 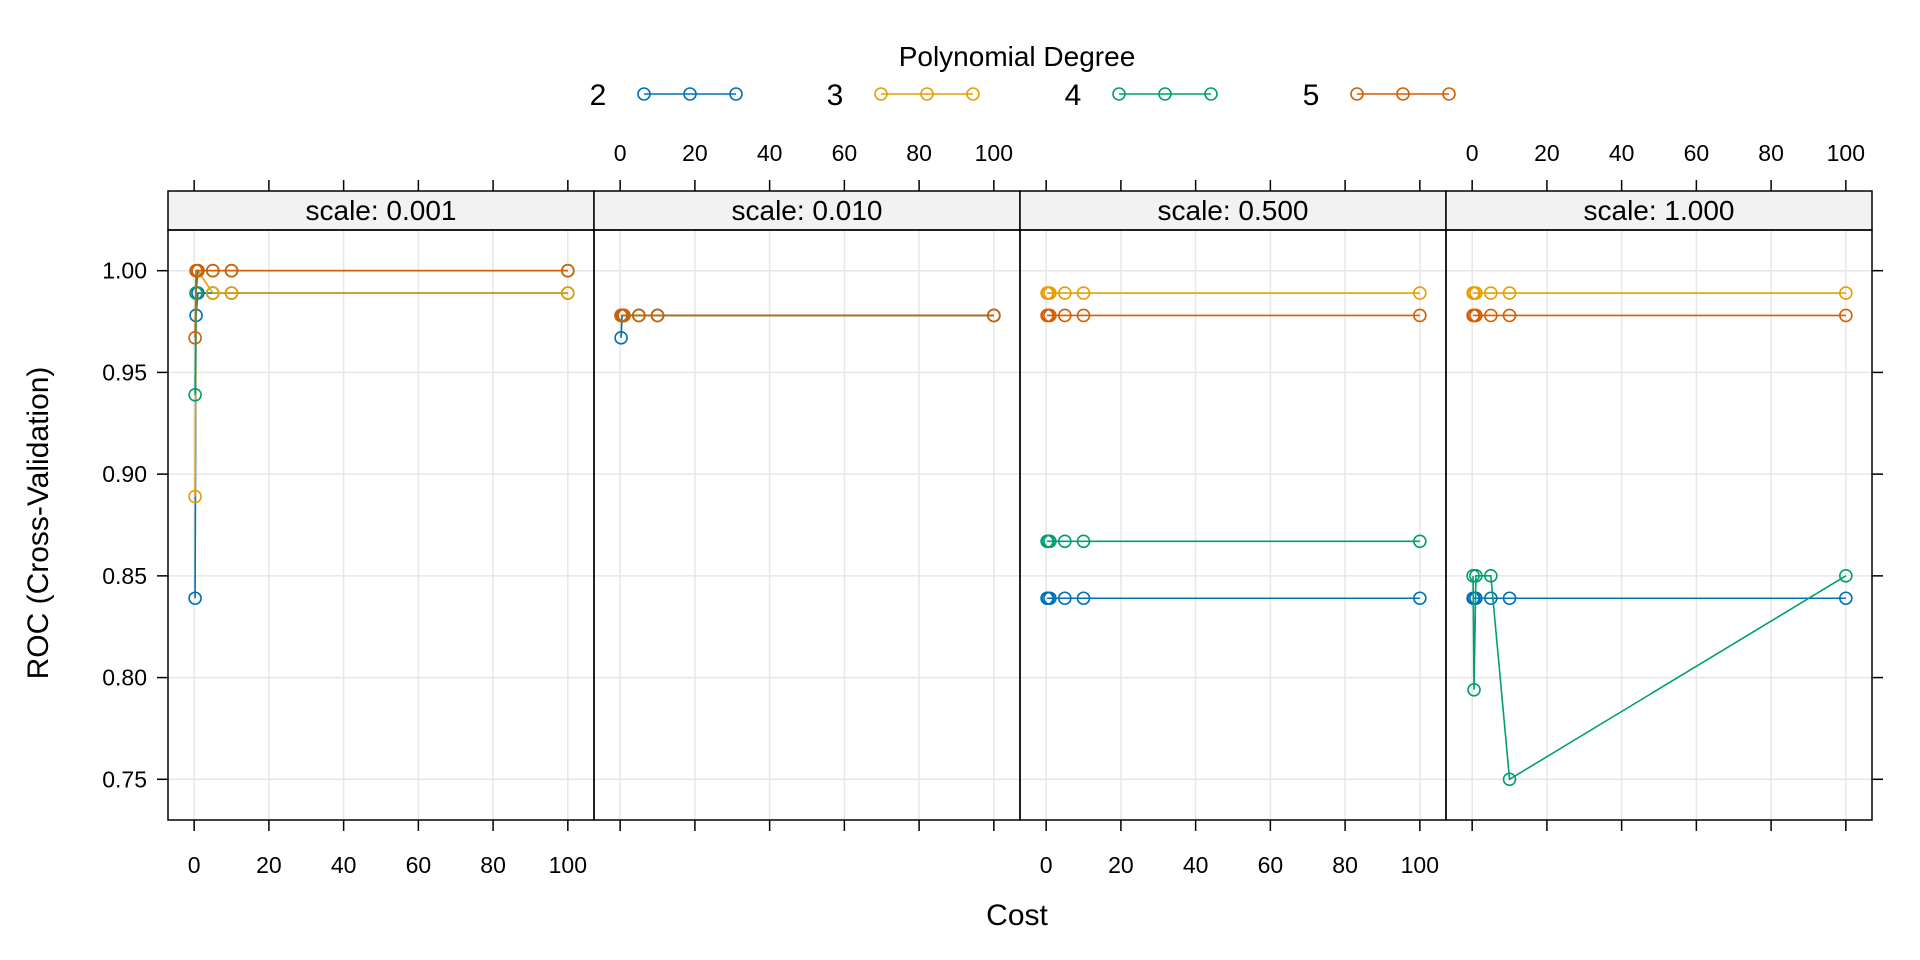 I want to click on y-tick-label: 0.85, so click(x=124, y=576).